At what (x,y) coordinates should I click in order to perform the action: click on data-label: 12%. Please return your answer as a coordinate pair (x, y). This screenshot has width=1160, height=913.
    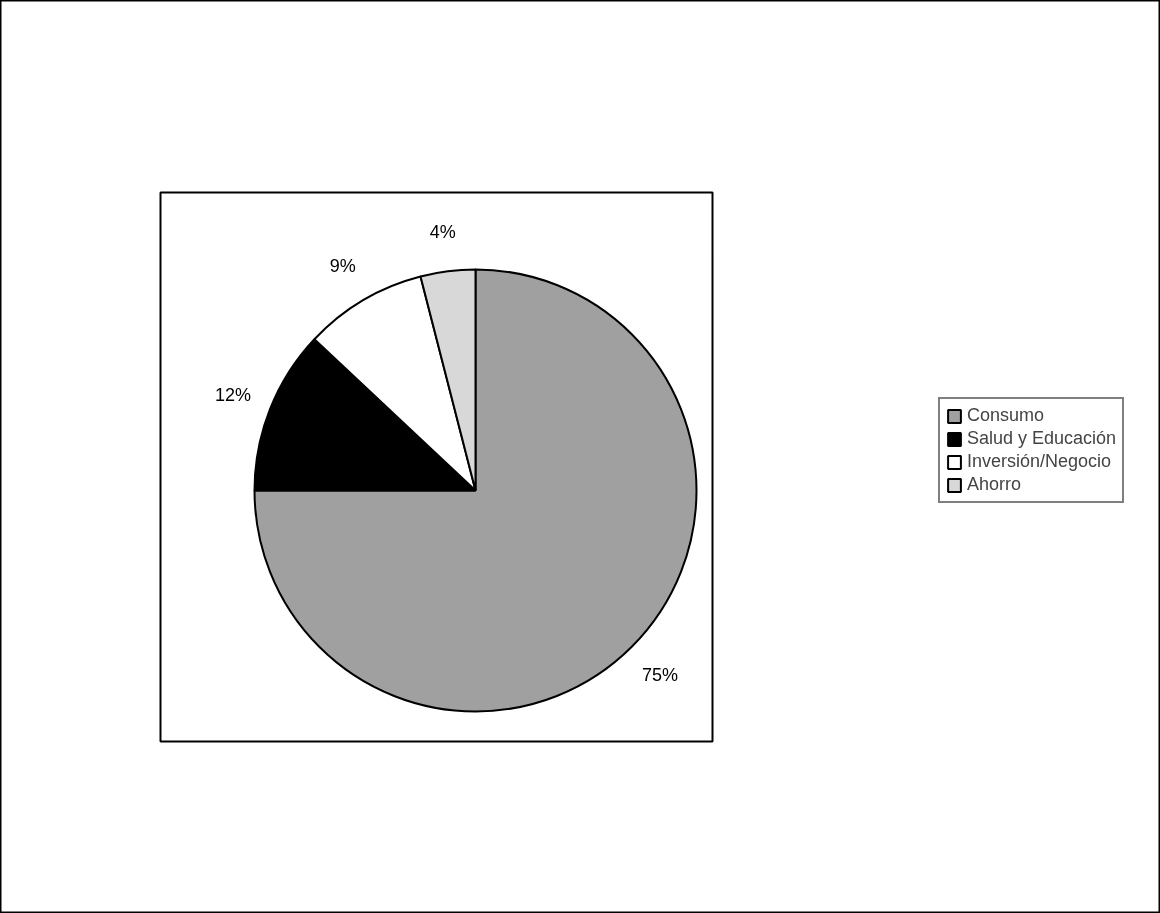
    Looking at the image, I should click on (233, 394).